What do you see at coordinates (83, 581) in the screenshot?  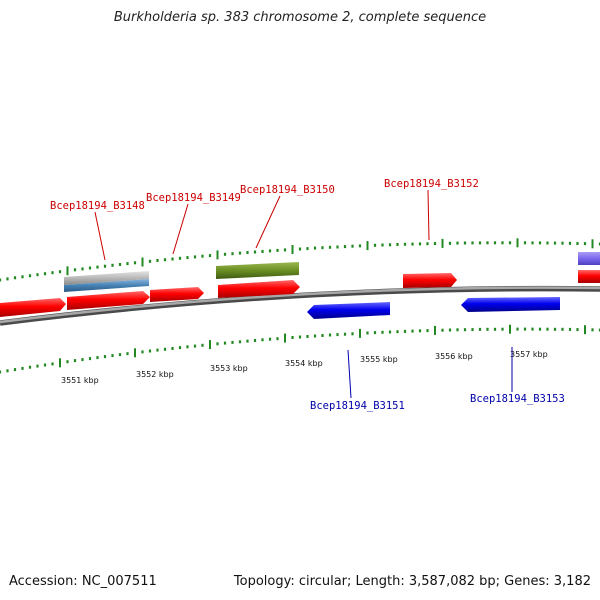 I see `accession-label: Accession: NC_007511` at bounding box center [83, 581].